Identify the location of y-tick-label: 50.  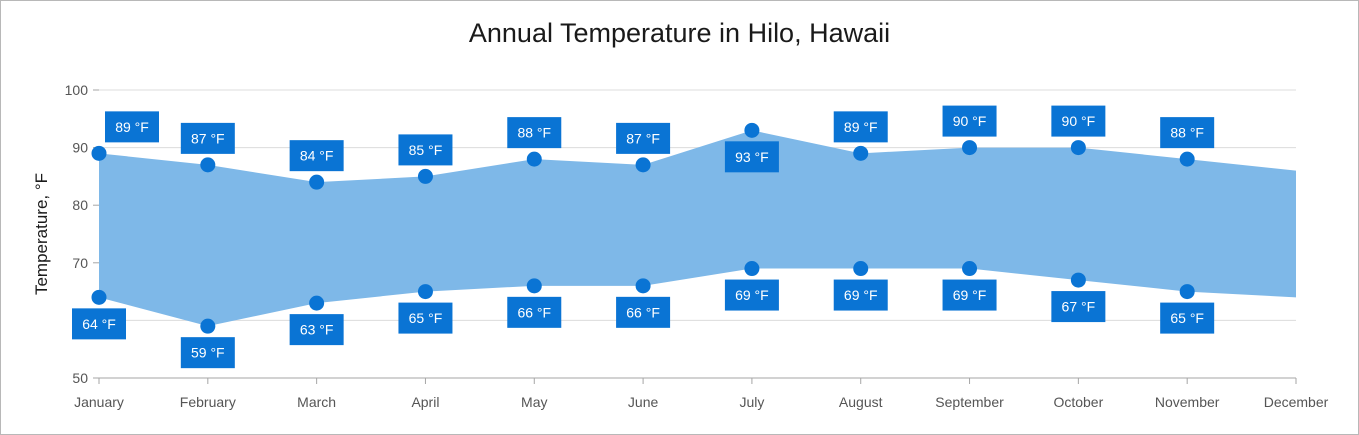
(80, 378).